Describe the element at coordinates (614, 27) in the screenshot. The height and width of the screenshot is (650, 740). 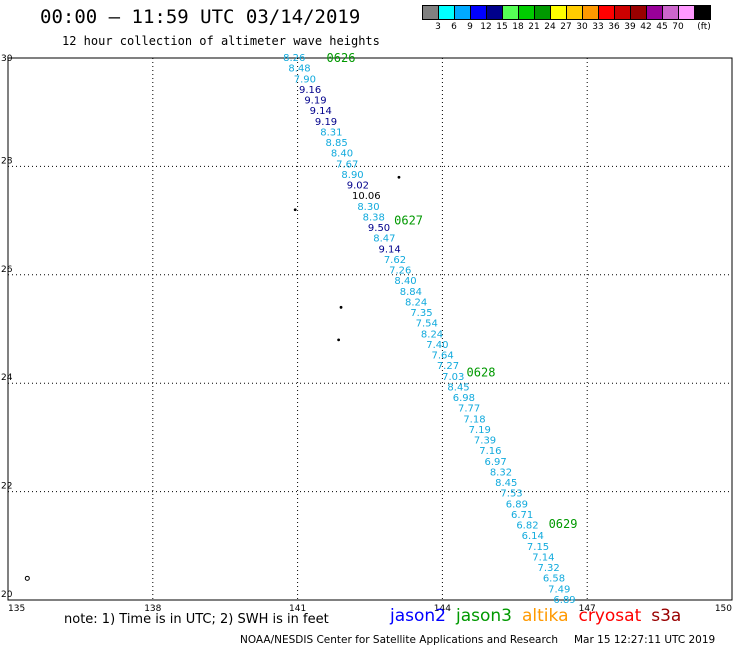
I see `color-scale-label: 36` at that location.